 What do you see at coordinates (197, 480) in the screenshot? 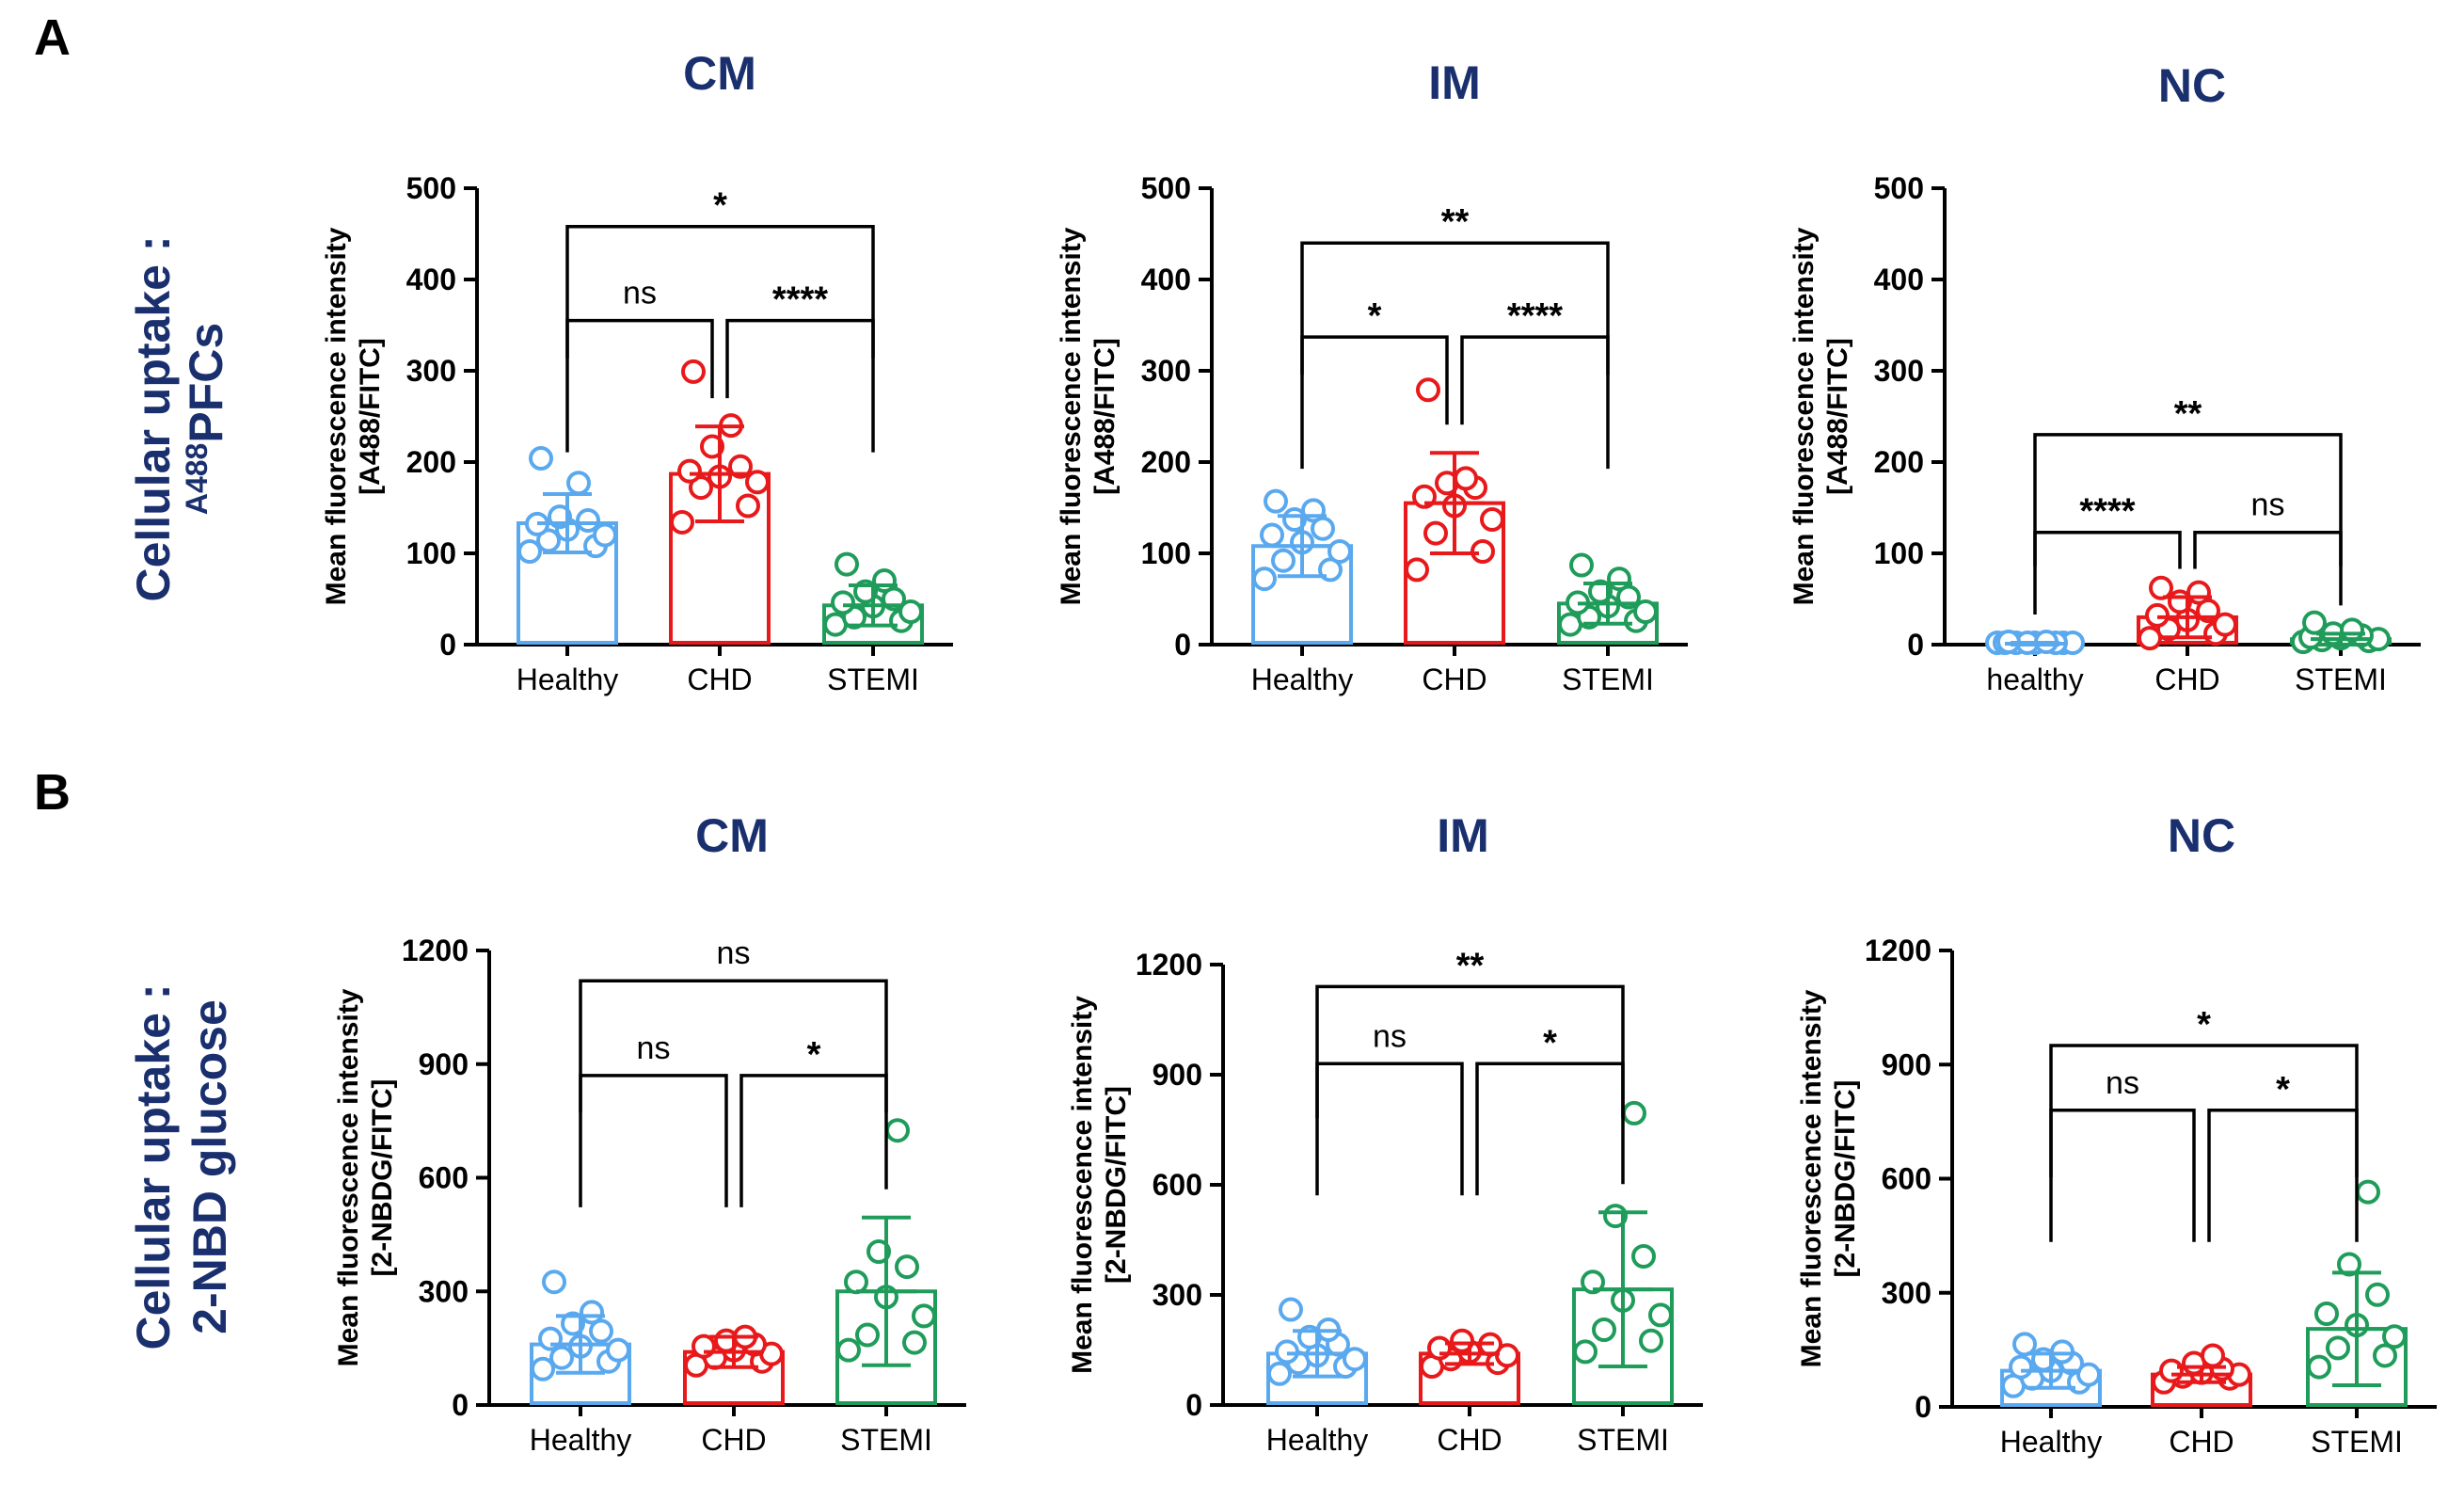
I see `row-label-a-sup: A488` at bounding box center [197, 480].